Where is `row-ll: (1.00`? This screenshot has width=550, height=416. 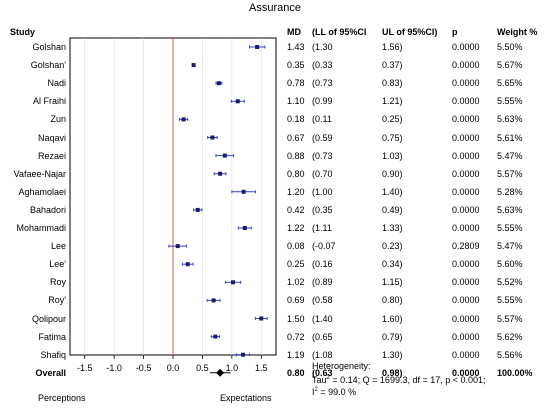 row-ll: (1.00 is located at coordinates (322, 191).